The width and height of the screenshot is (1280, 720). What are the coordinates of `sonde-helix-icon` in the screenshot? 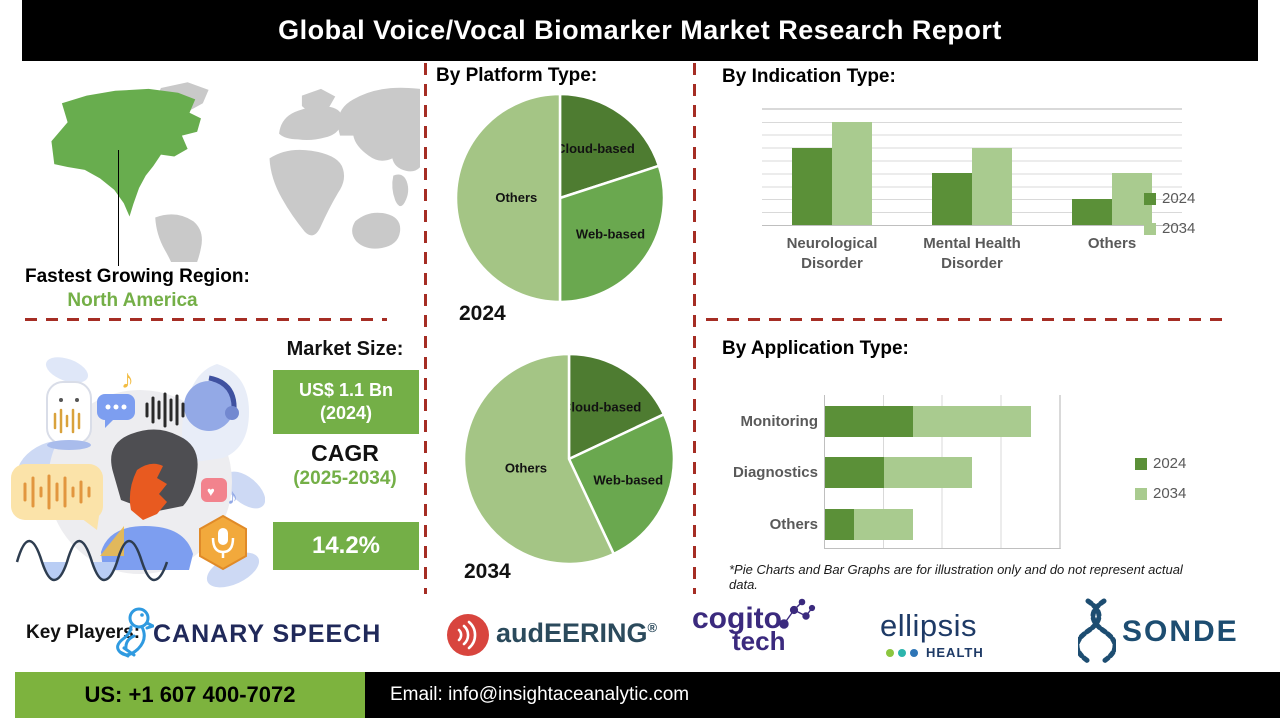 It's located at (1097, 631).